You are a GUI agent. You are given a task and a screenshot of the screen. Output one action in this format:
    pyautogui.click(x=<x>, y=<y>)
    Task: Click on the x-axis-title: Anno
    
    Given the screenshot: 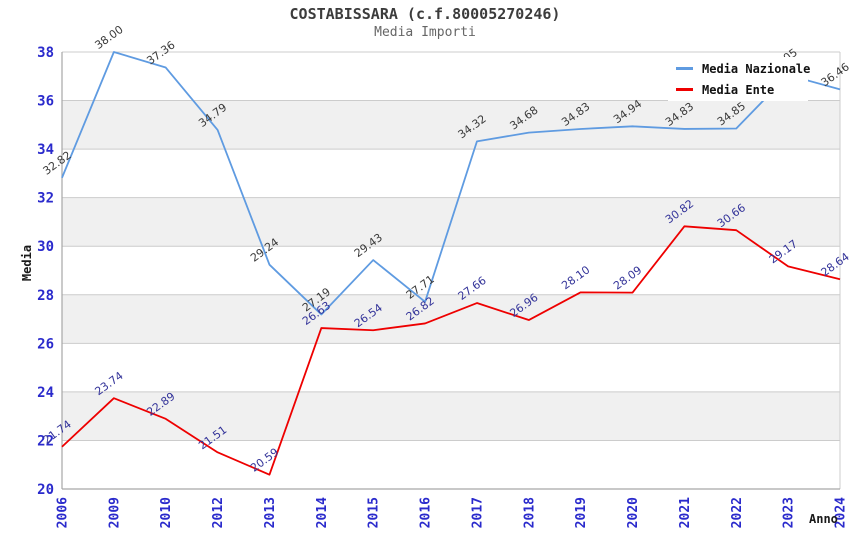 What is the action you would take?
    pyautogui.click(x=823, y=519)
    